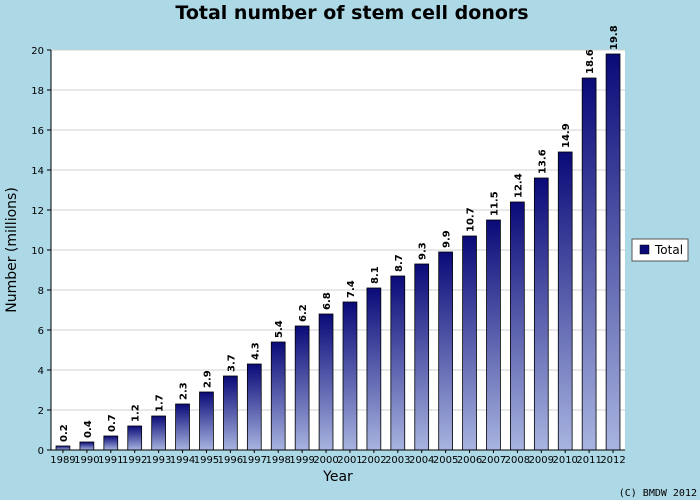 Image resolution: width=700 pixels, height=500 pixels. I want to click on data-label-1997: 4.3, so click(255, 351).